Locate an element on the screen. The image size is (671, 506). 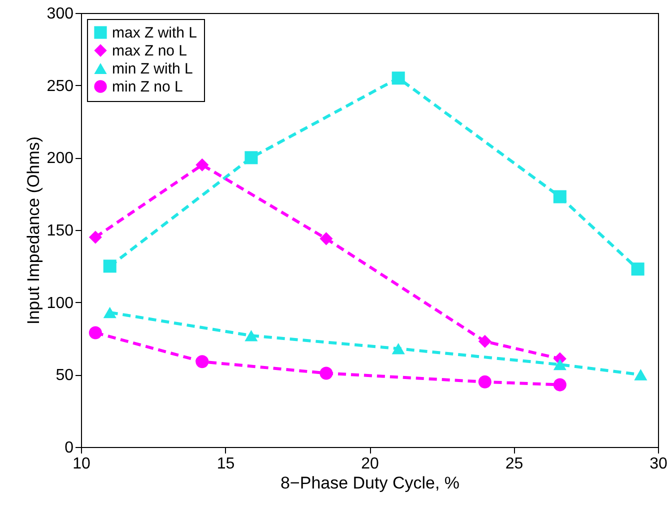
y-tick-label: 200 is located at coordinates (60, 159).